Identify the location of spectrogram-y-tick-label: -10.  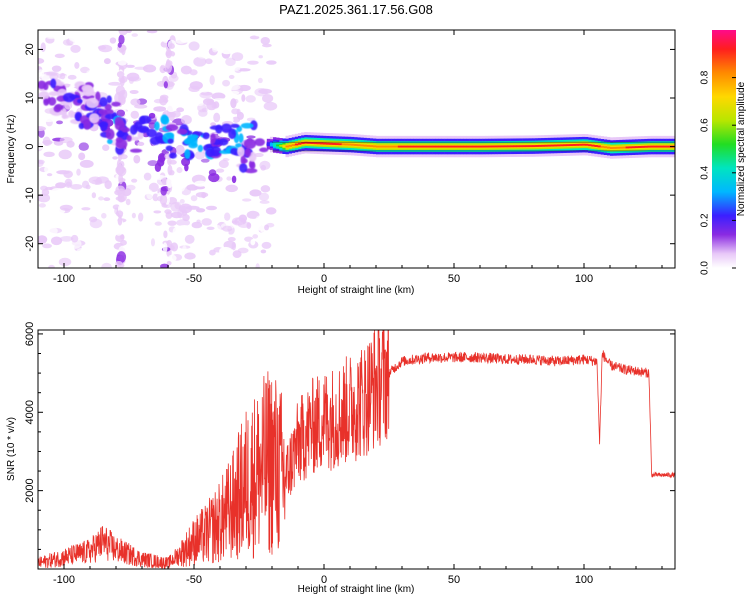
(30, 195).